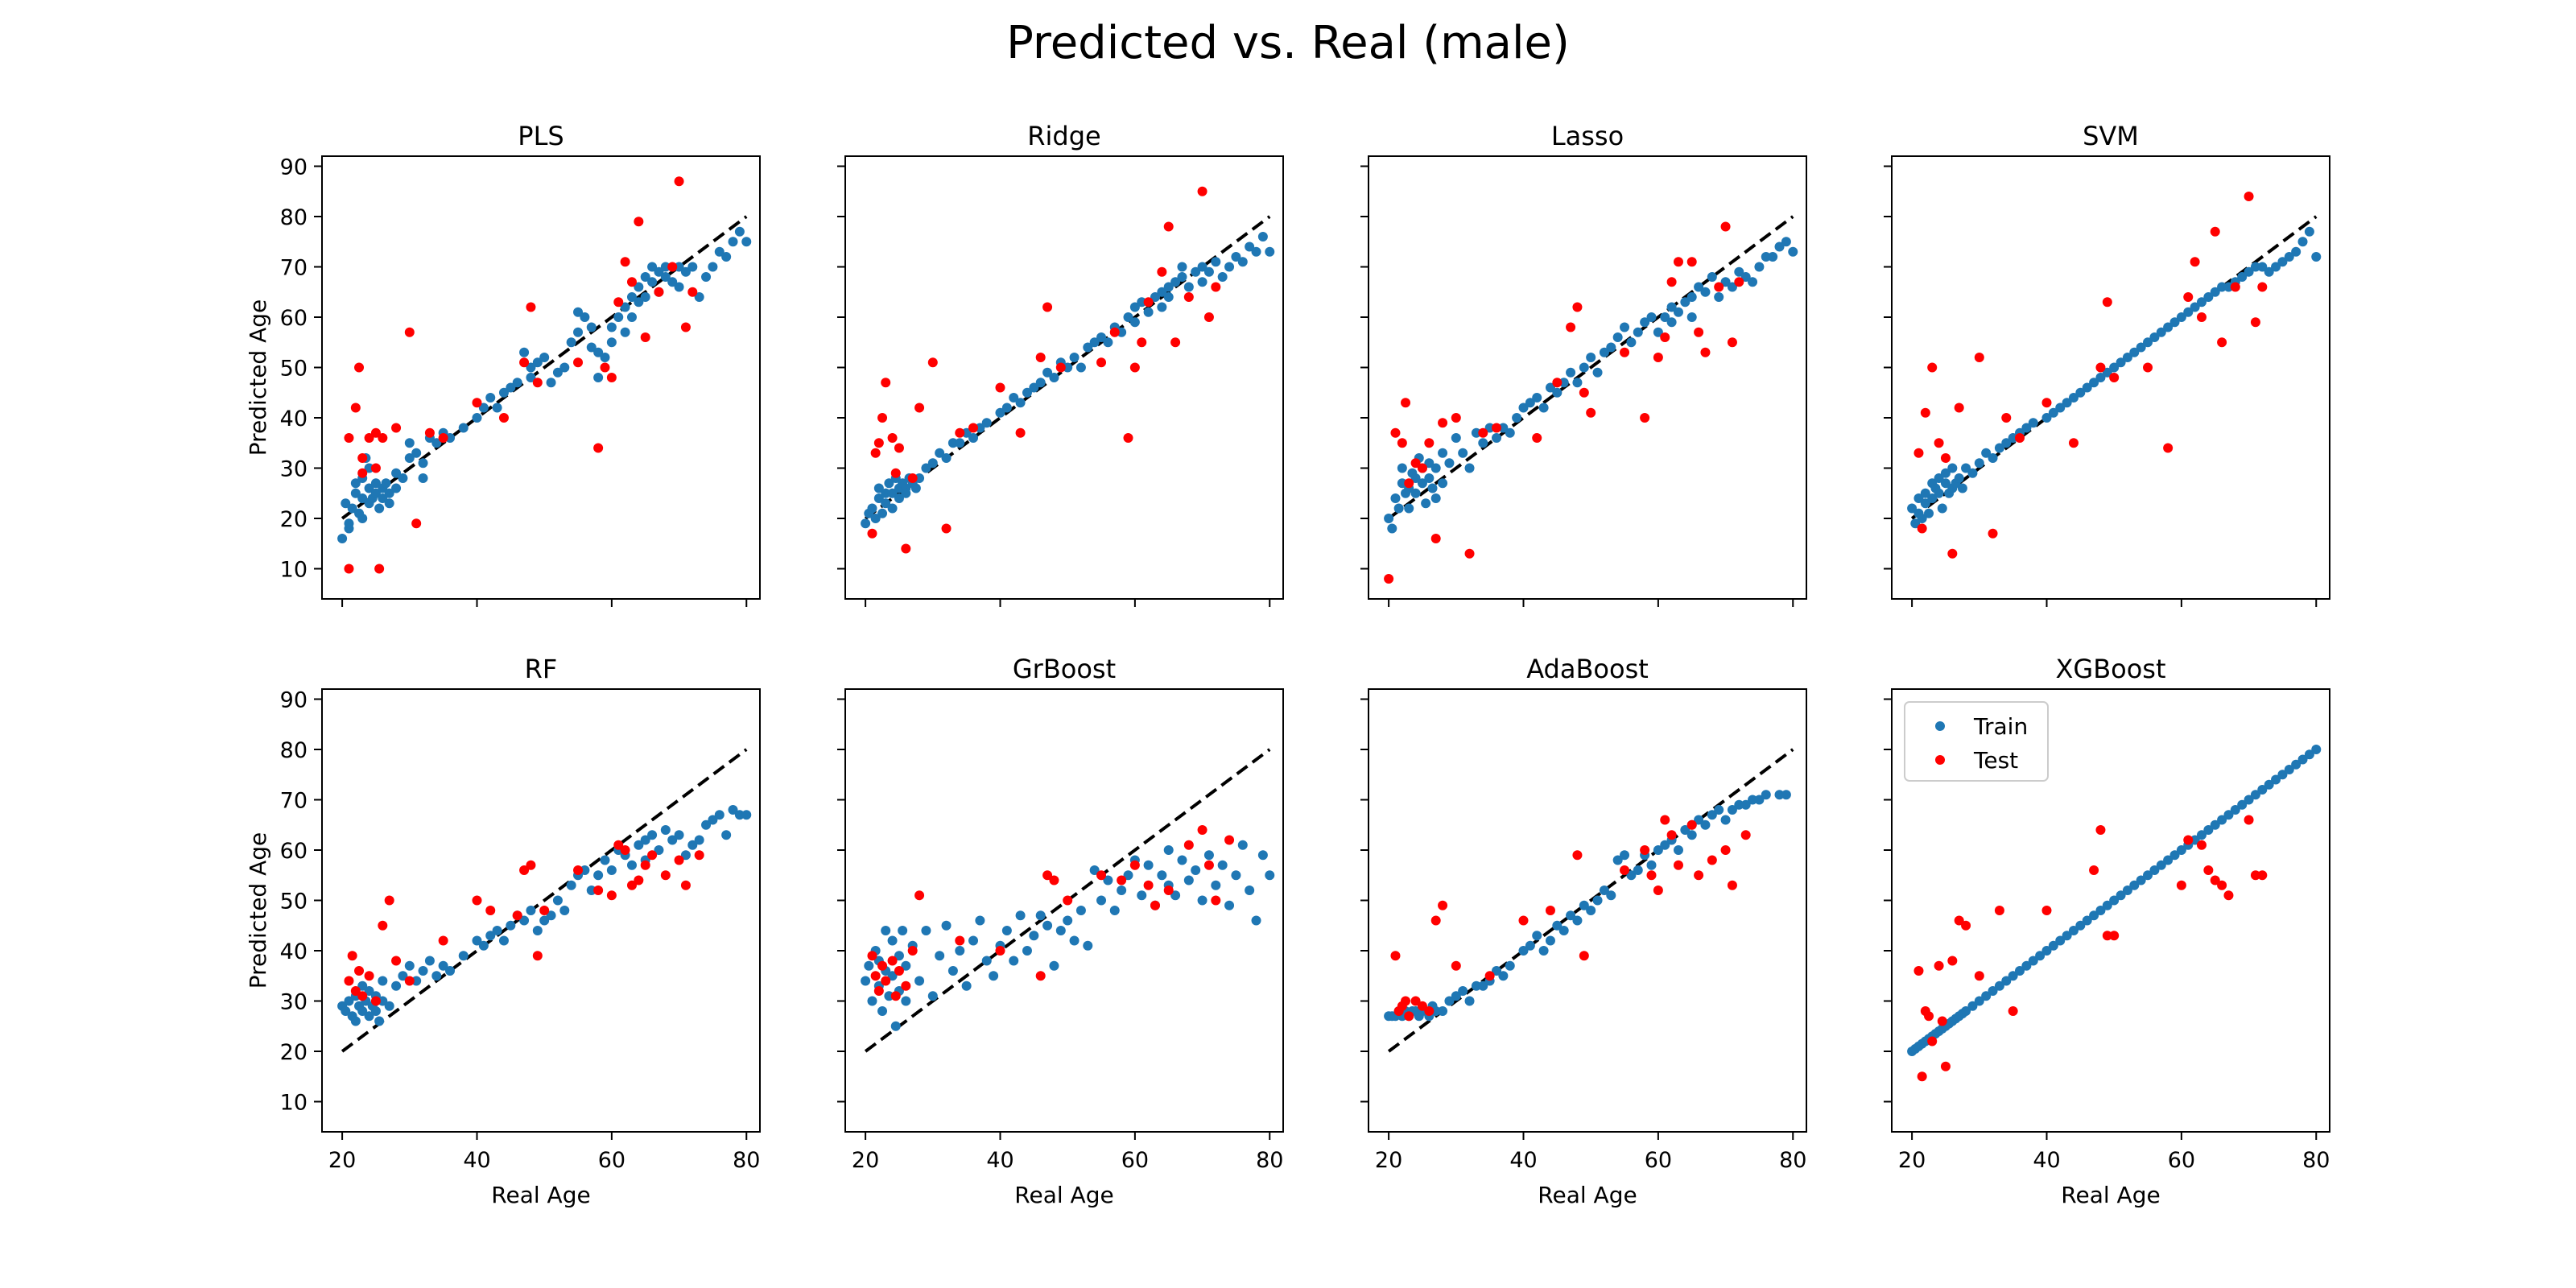 This screenshot has width=2576, height=1288. I want to click on panel-xgboost: XGBoost 20 40 60 80 Real Age Train Test, so click(2107, 931).